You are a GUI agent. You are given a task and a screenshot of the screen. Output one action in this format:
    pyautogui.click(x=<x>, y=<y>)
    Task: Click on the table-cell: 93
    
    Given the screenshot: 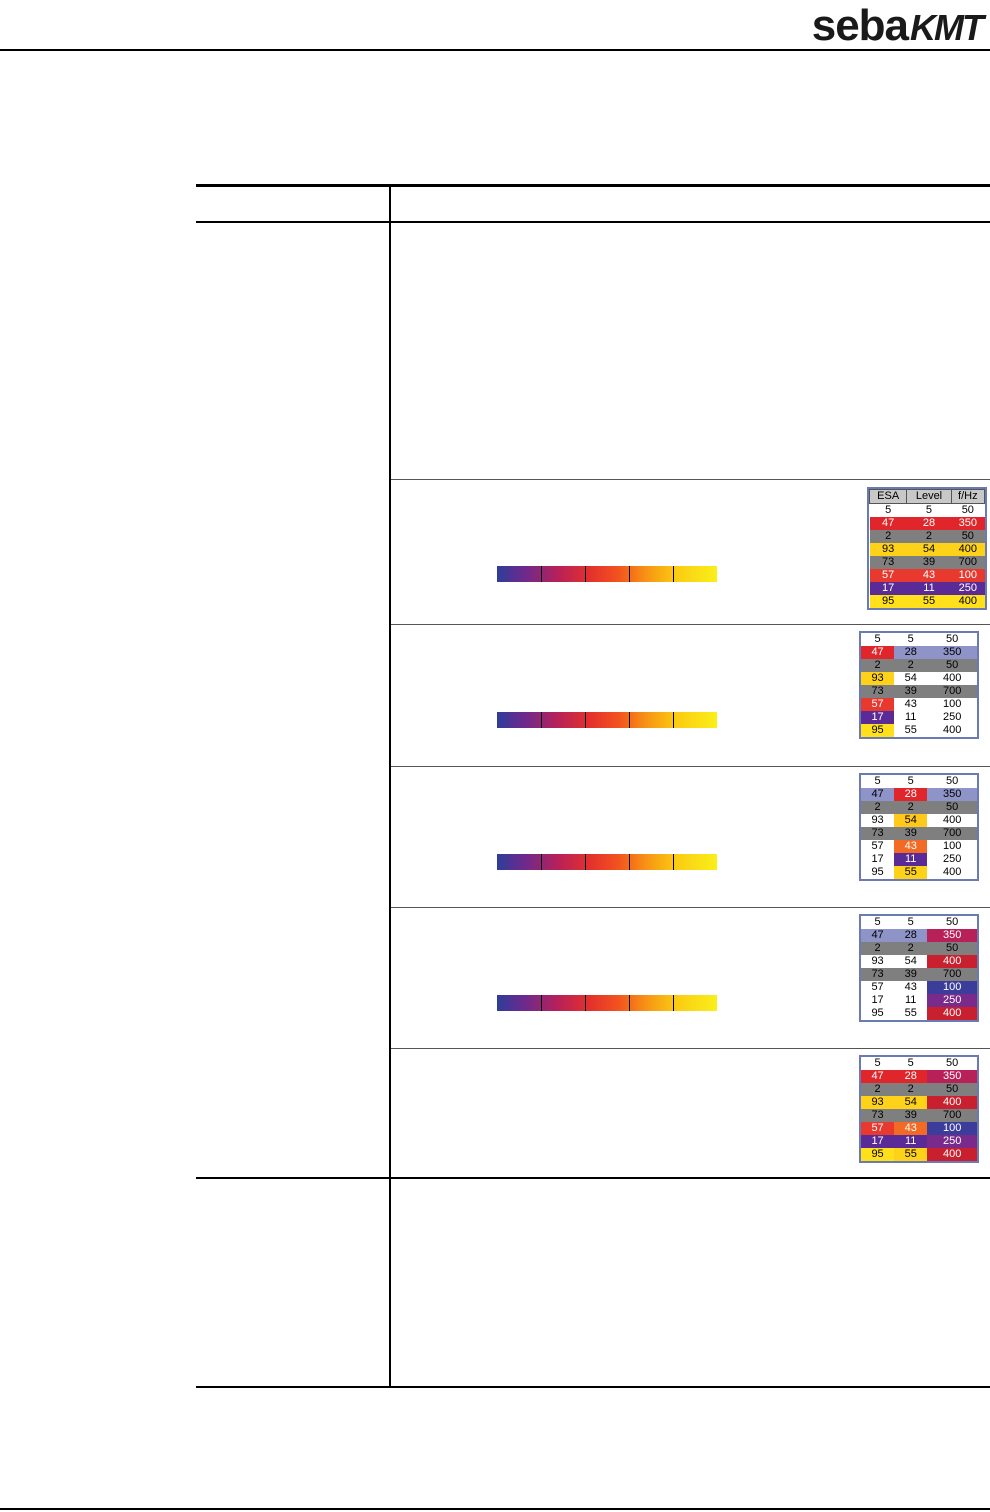 What is the action you would take?
    pyautogui.click(x=878, y=961)
    